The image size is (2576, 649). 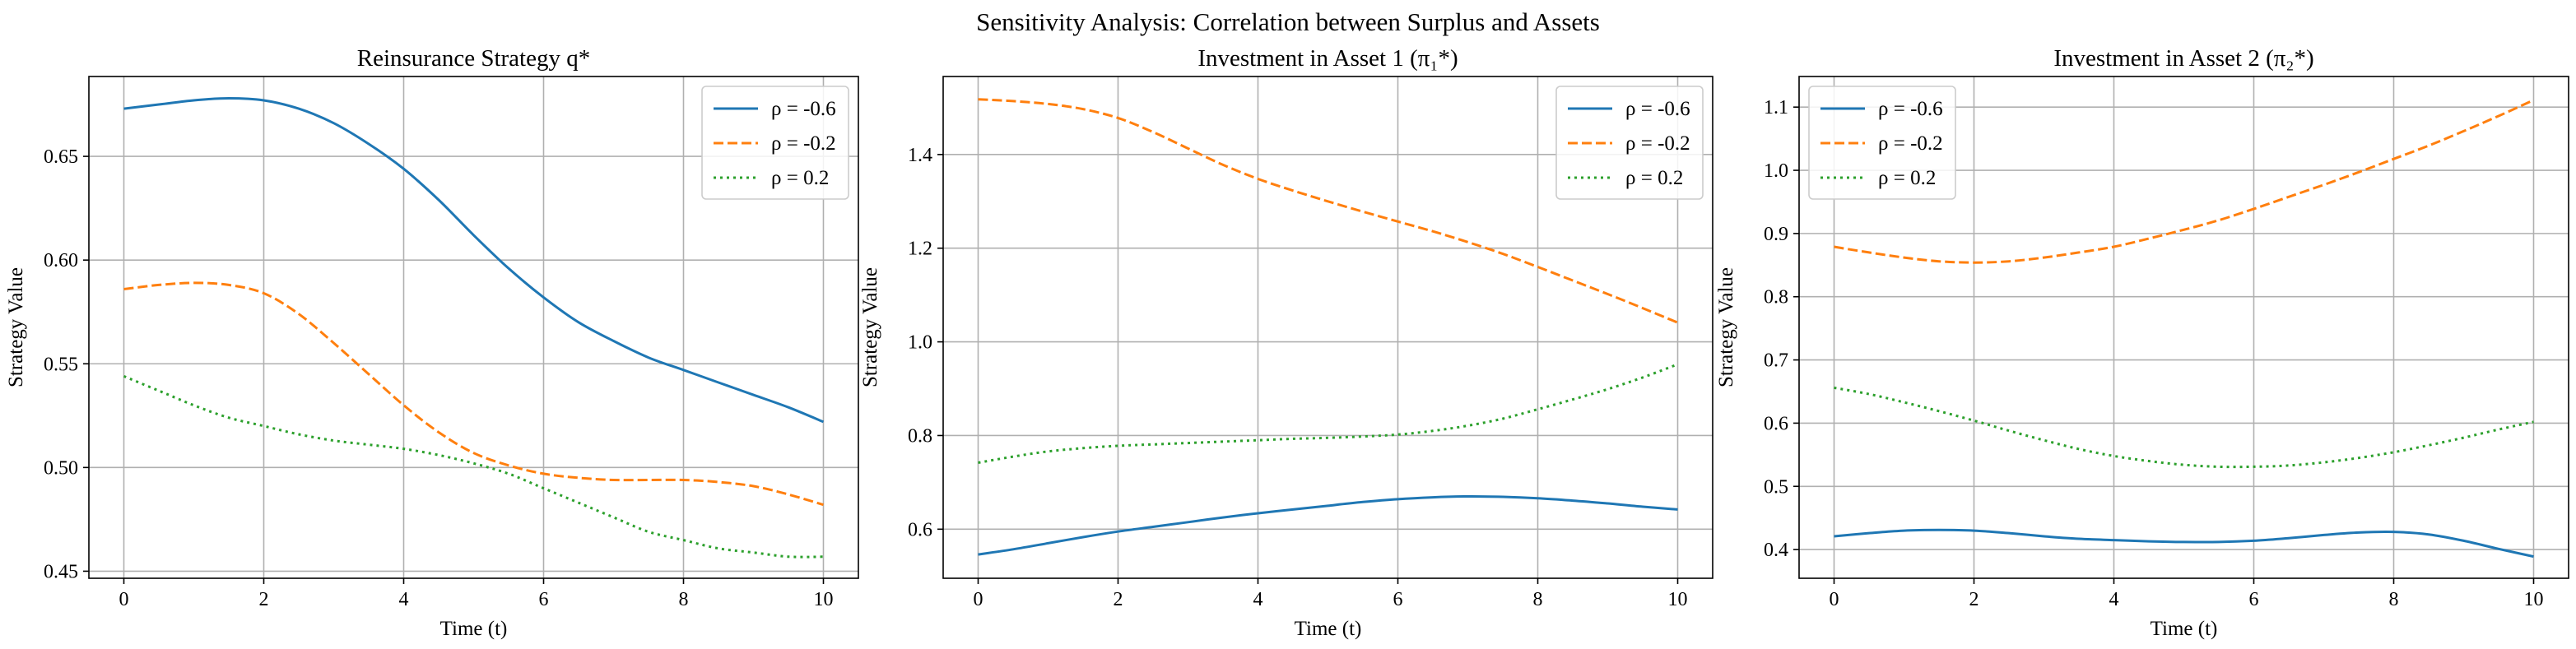 What do you see at coordinates (473, 58) in the screenshot?
I see `chart-title: Reinsurance Strategy q*` at bounding box center [473, 58].